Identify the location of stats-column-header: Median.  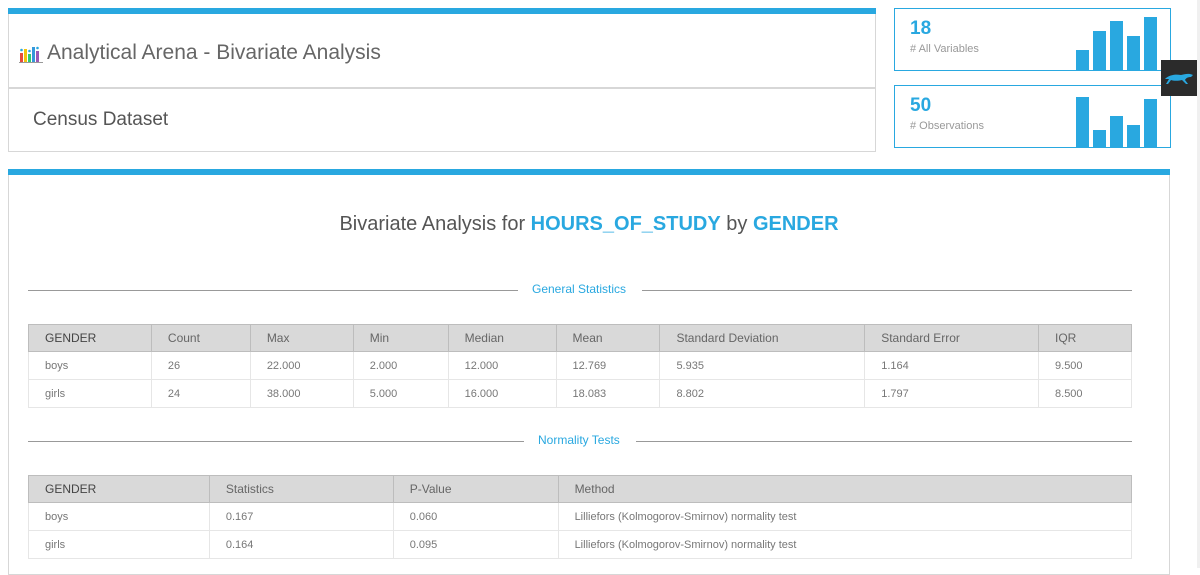
(502, 338).